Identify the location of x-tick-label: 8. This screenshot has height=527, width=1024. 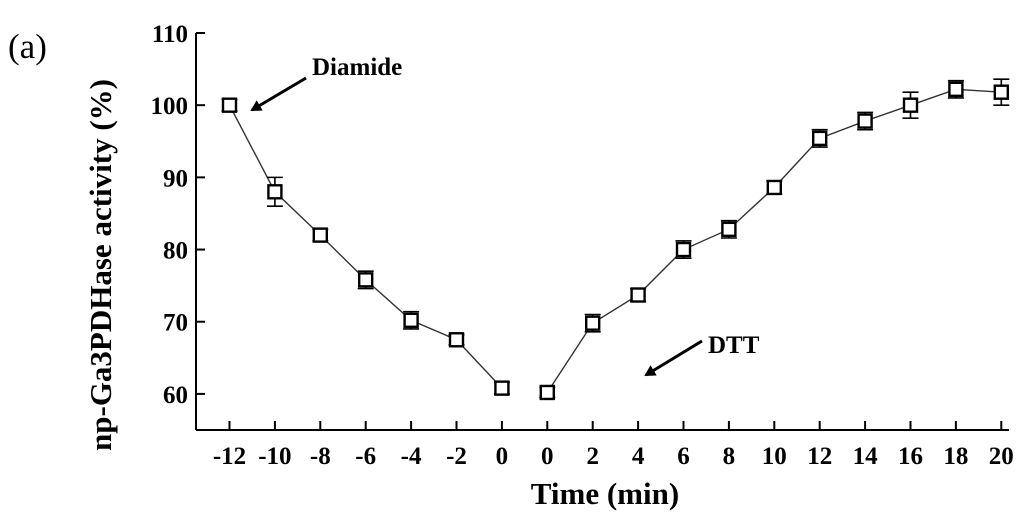
(729, 456).